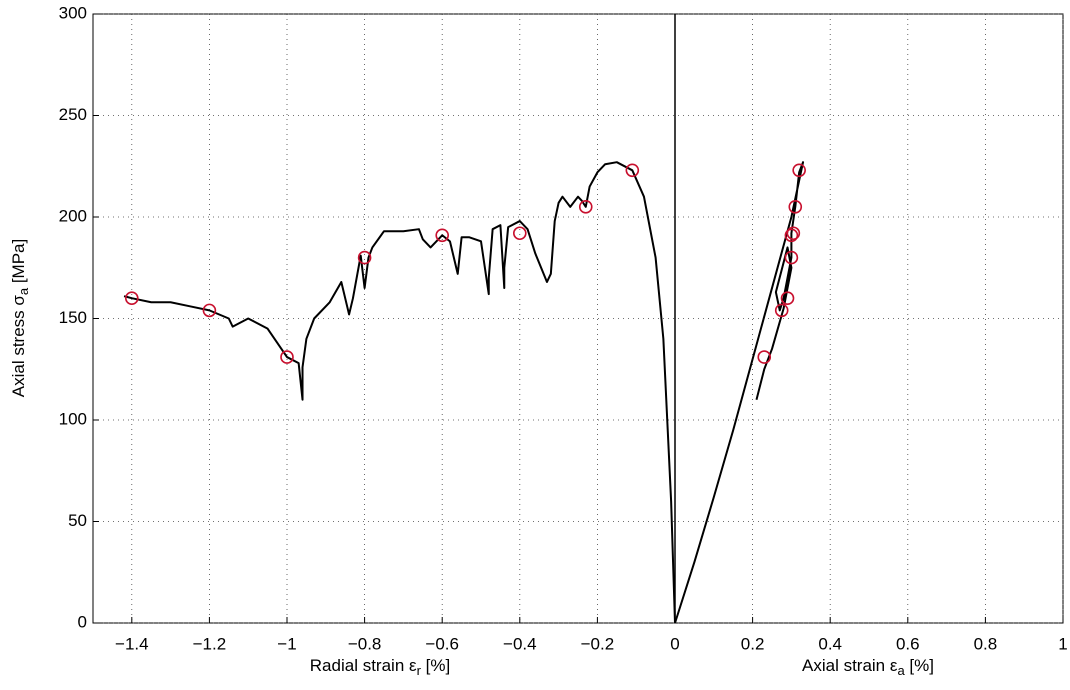  What do you see at coordinates (1062, 643) in the screenshot?
I see `x-tick-label: 1` at bounding box center [1062, 643].